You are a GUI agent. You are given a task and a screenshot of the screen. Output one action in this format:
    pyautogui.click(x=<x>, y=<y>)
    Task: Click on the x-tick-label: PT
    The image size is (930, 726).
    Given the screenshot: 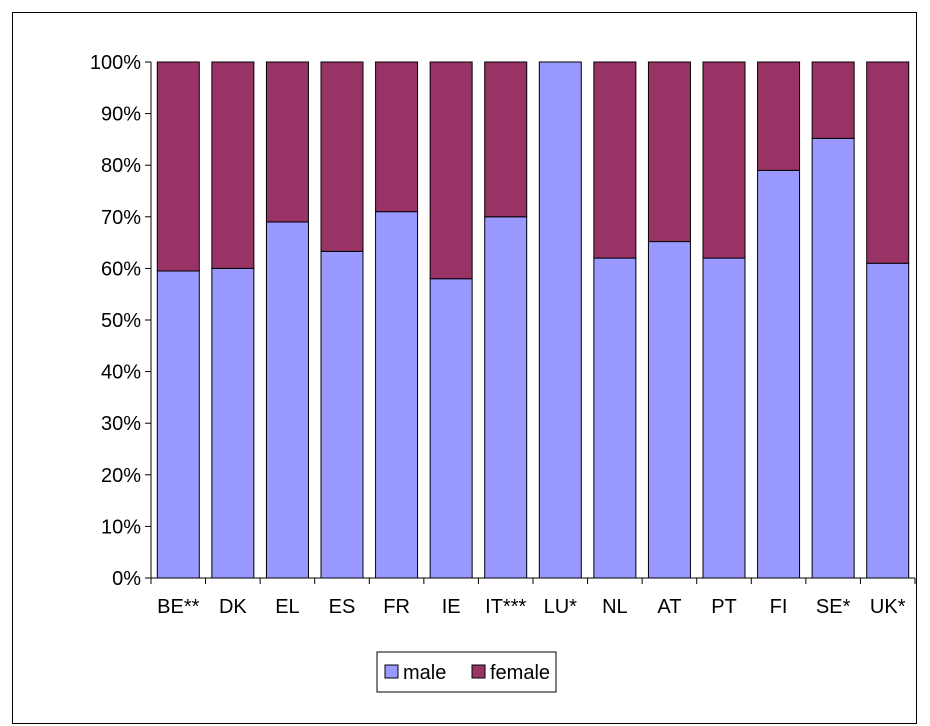 What is the action you would take?
    pyautogui.click(x=724, y=607)
    